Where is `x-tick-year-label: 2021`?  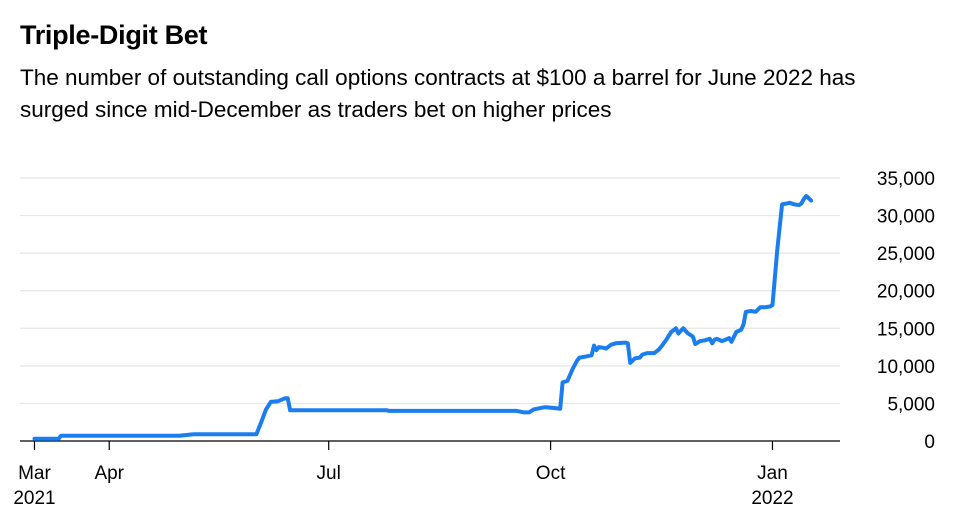 x-tick-year-label: 2021 is located at coordinates (34, 498).